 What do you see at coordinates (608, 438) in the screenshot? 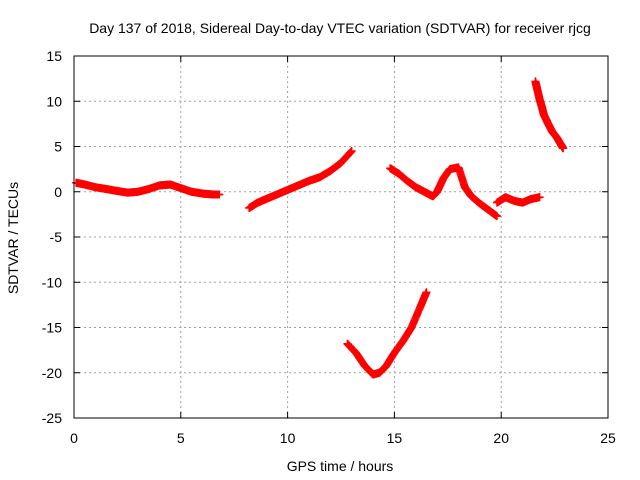
I see `x-tick-label: 25` at bounding box center [608, 438].